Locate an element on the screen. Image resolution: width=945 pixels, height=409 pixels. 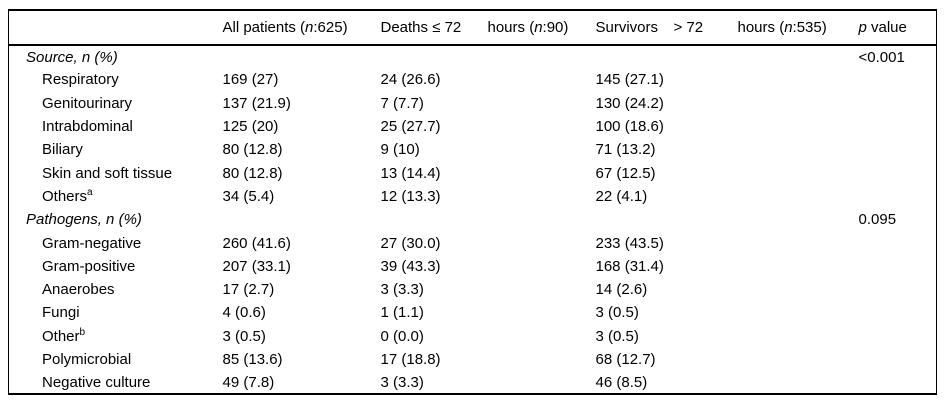
row-label: Anaerobes is located at coordinates (78, 290).